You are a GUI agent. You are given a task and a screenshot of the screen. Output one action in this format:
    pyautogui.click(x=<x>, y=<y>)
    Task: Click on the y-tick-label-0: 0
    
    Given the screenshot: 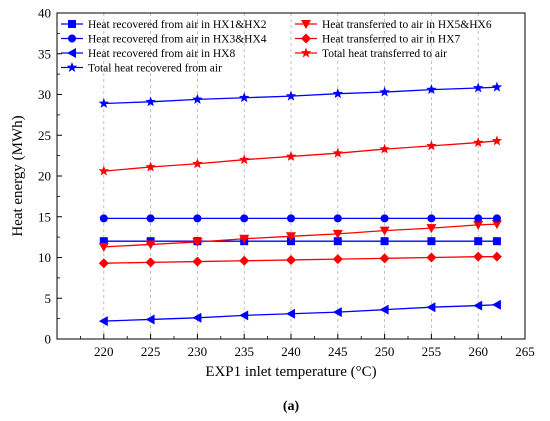 What is the action you would take?
    pyautogui.click(x=48, y=339)
    